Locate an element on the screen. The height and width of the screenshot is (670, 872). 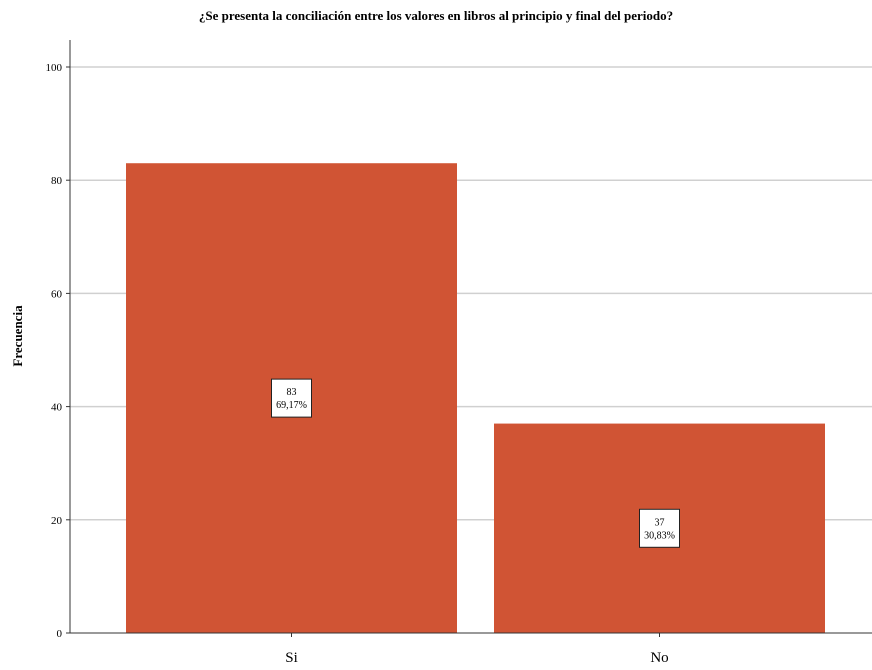
data-label-count: 37 is located at coordinates (660, 522).